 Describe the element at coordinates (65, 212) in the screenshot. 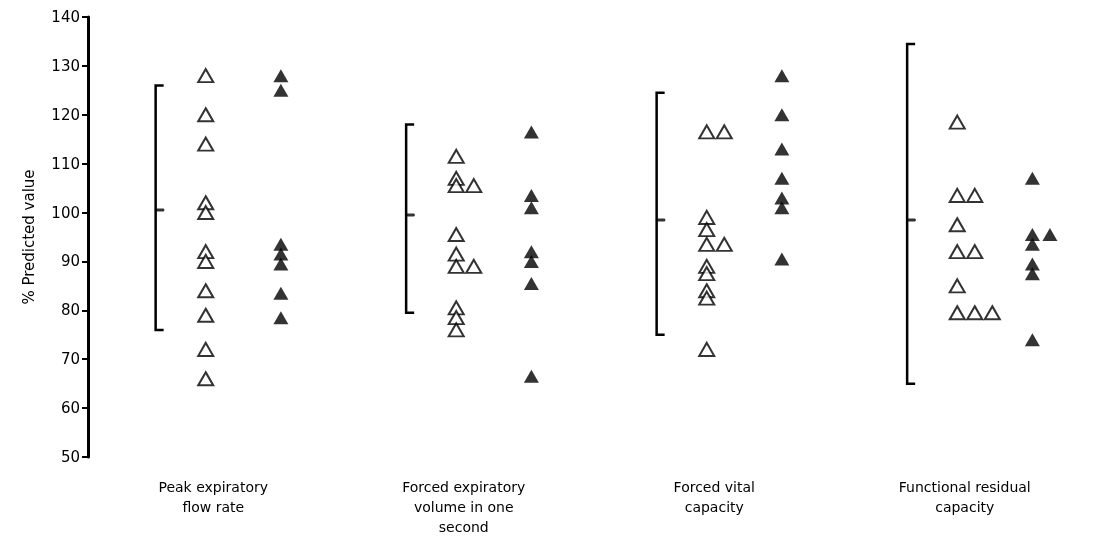

I see `y-tick-label: 100` at that location.